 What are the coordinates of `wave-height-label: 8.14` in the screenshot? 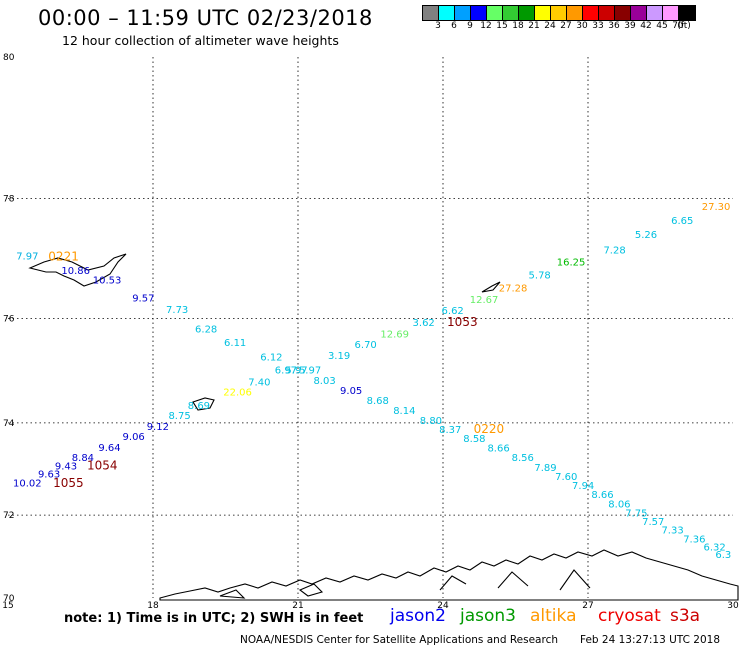 It's located at (404, 411).